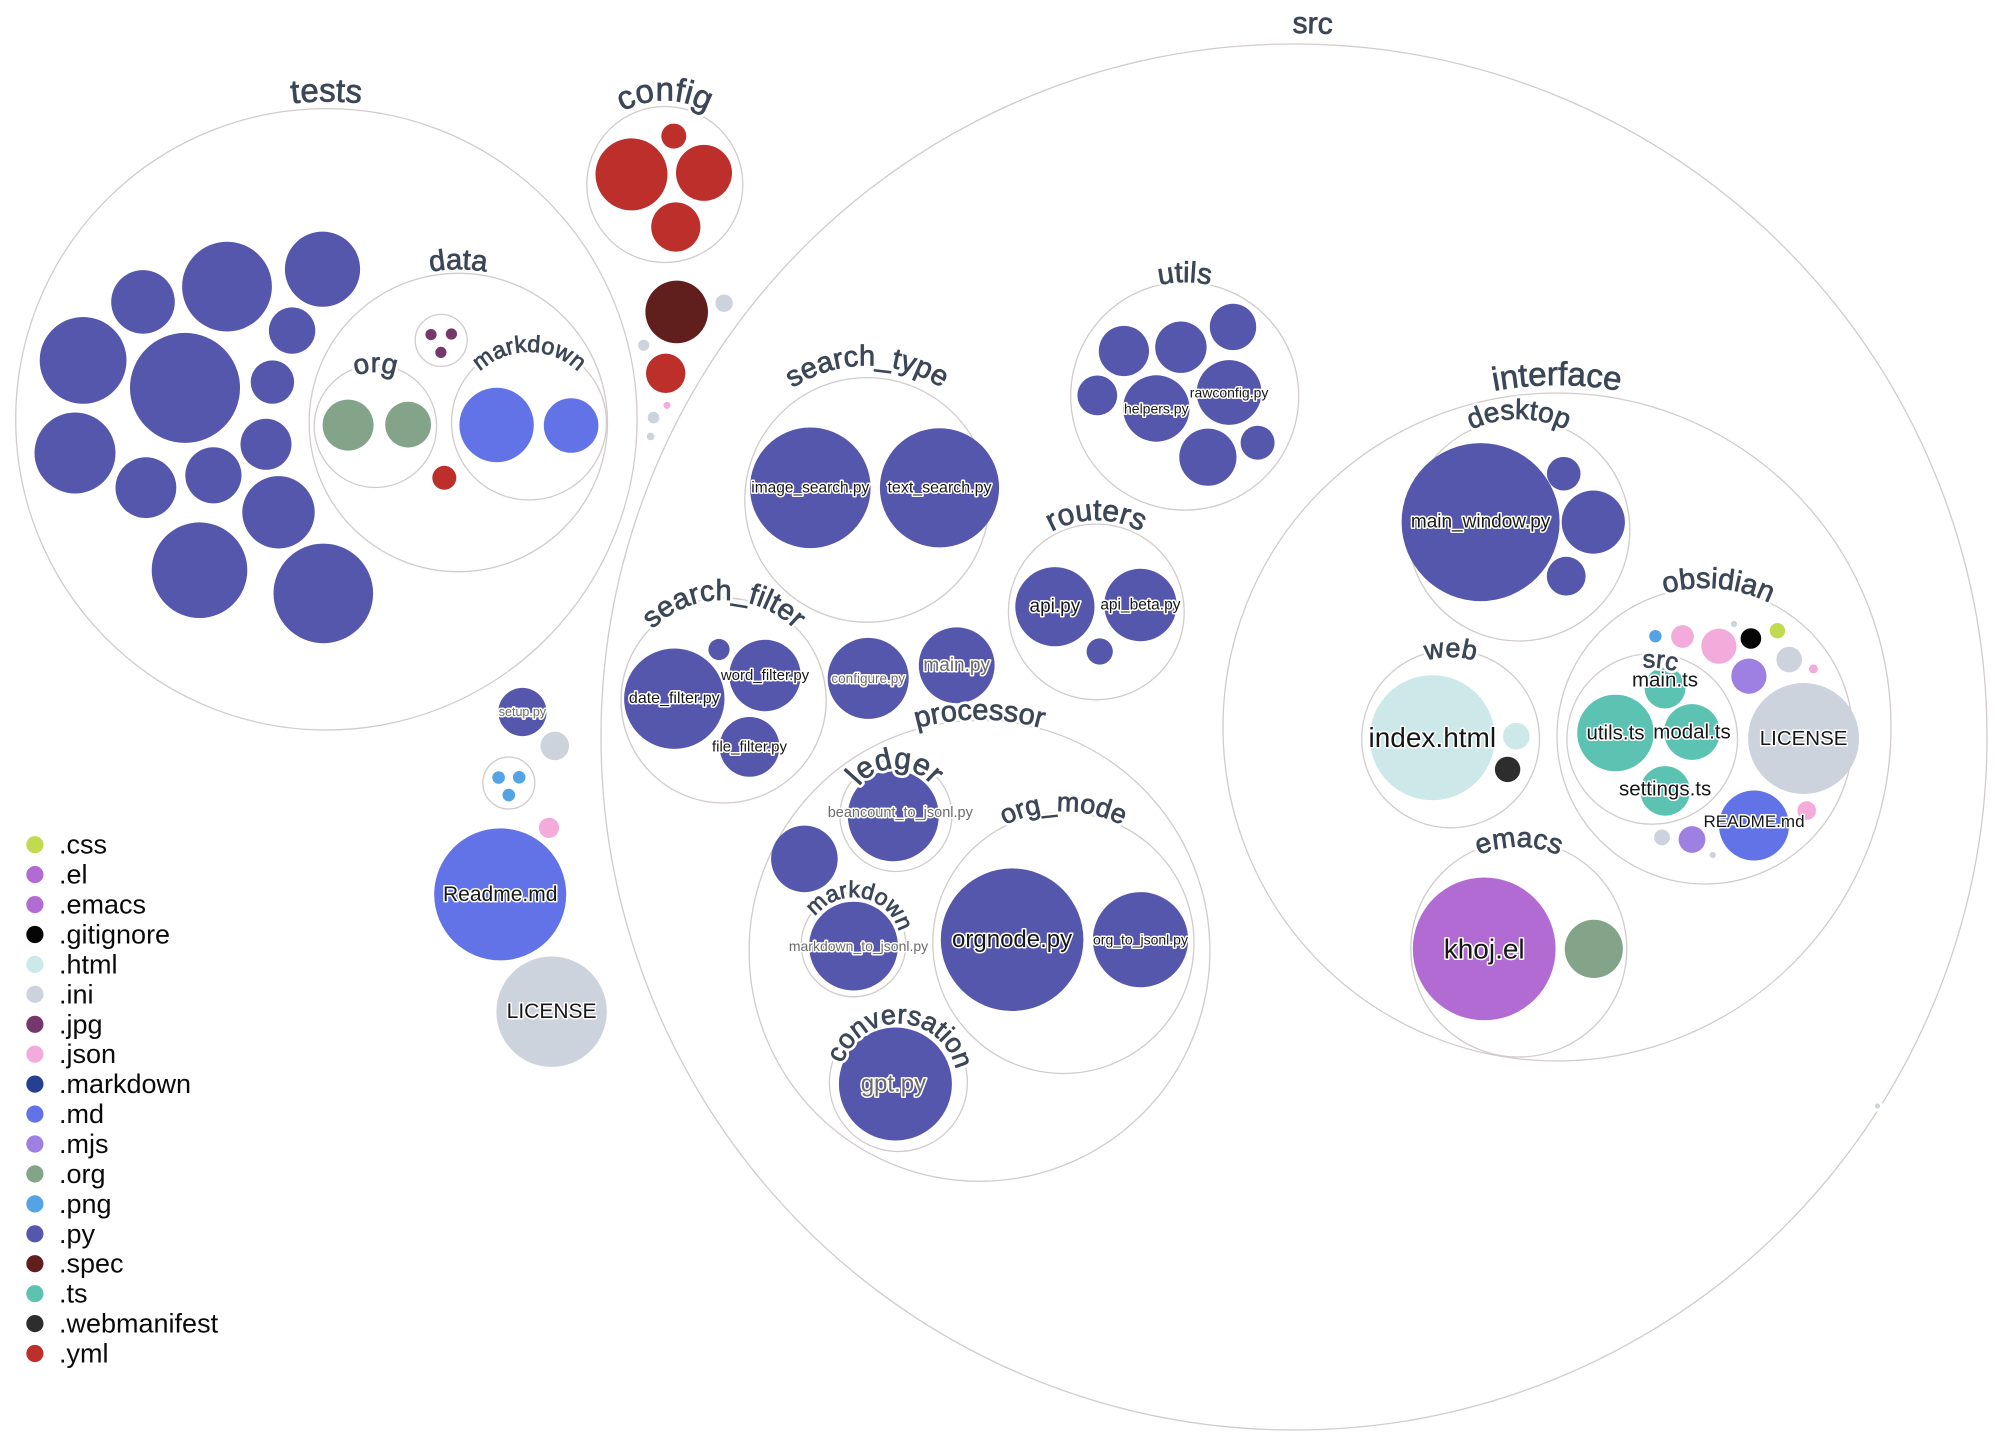 The width and height of the screenshot is (1995, 1451). What do you see at coordinates (83, 845) in the screenshot?
I see `svg-text: .css` at bounding box center [83, 845].